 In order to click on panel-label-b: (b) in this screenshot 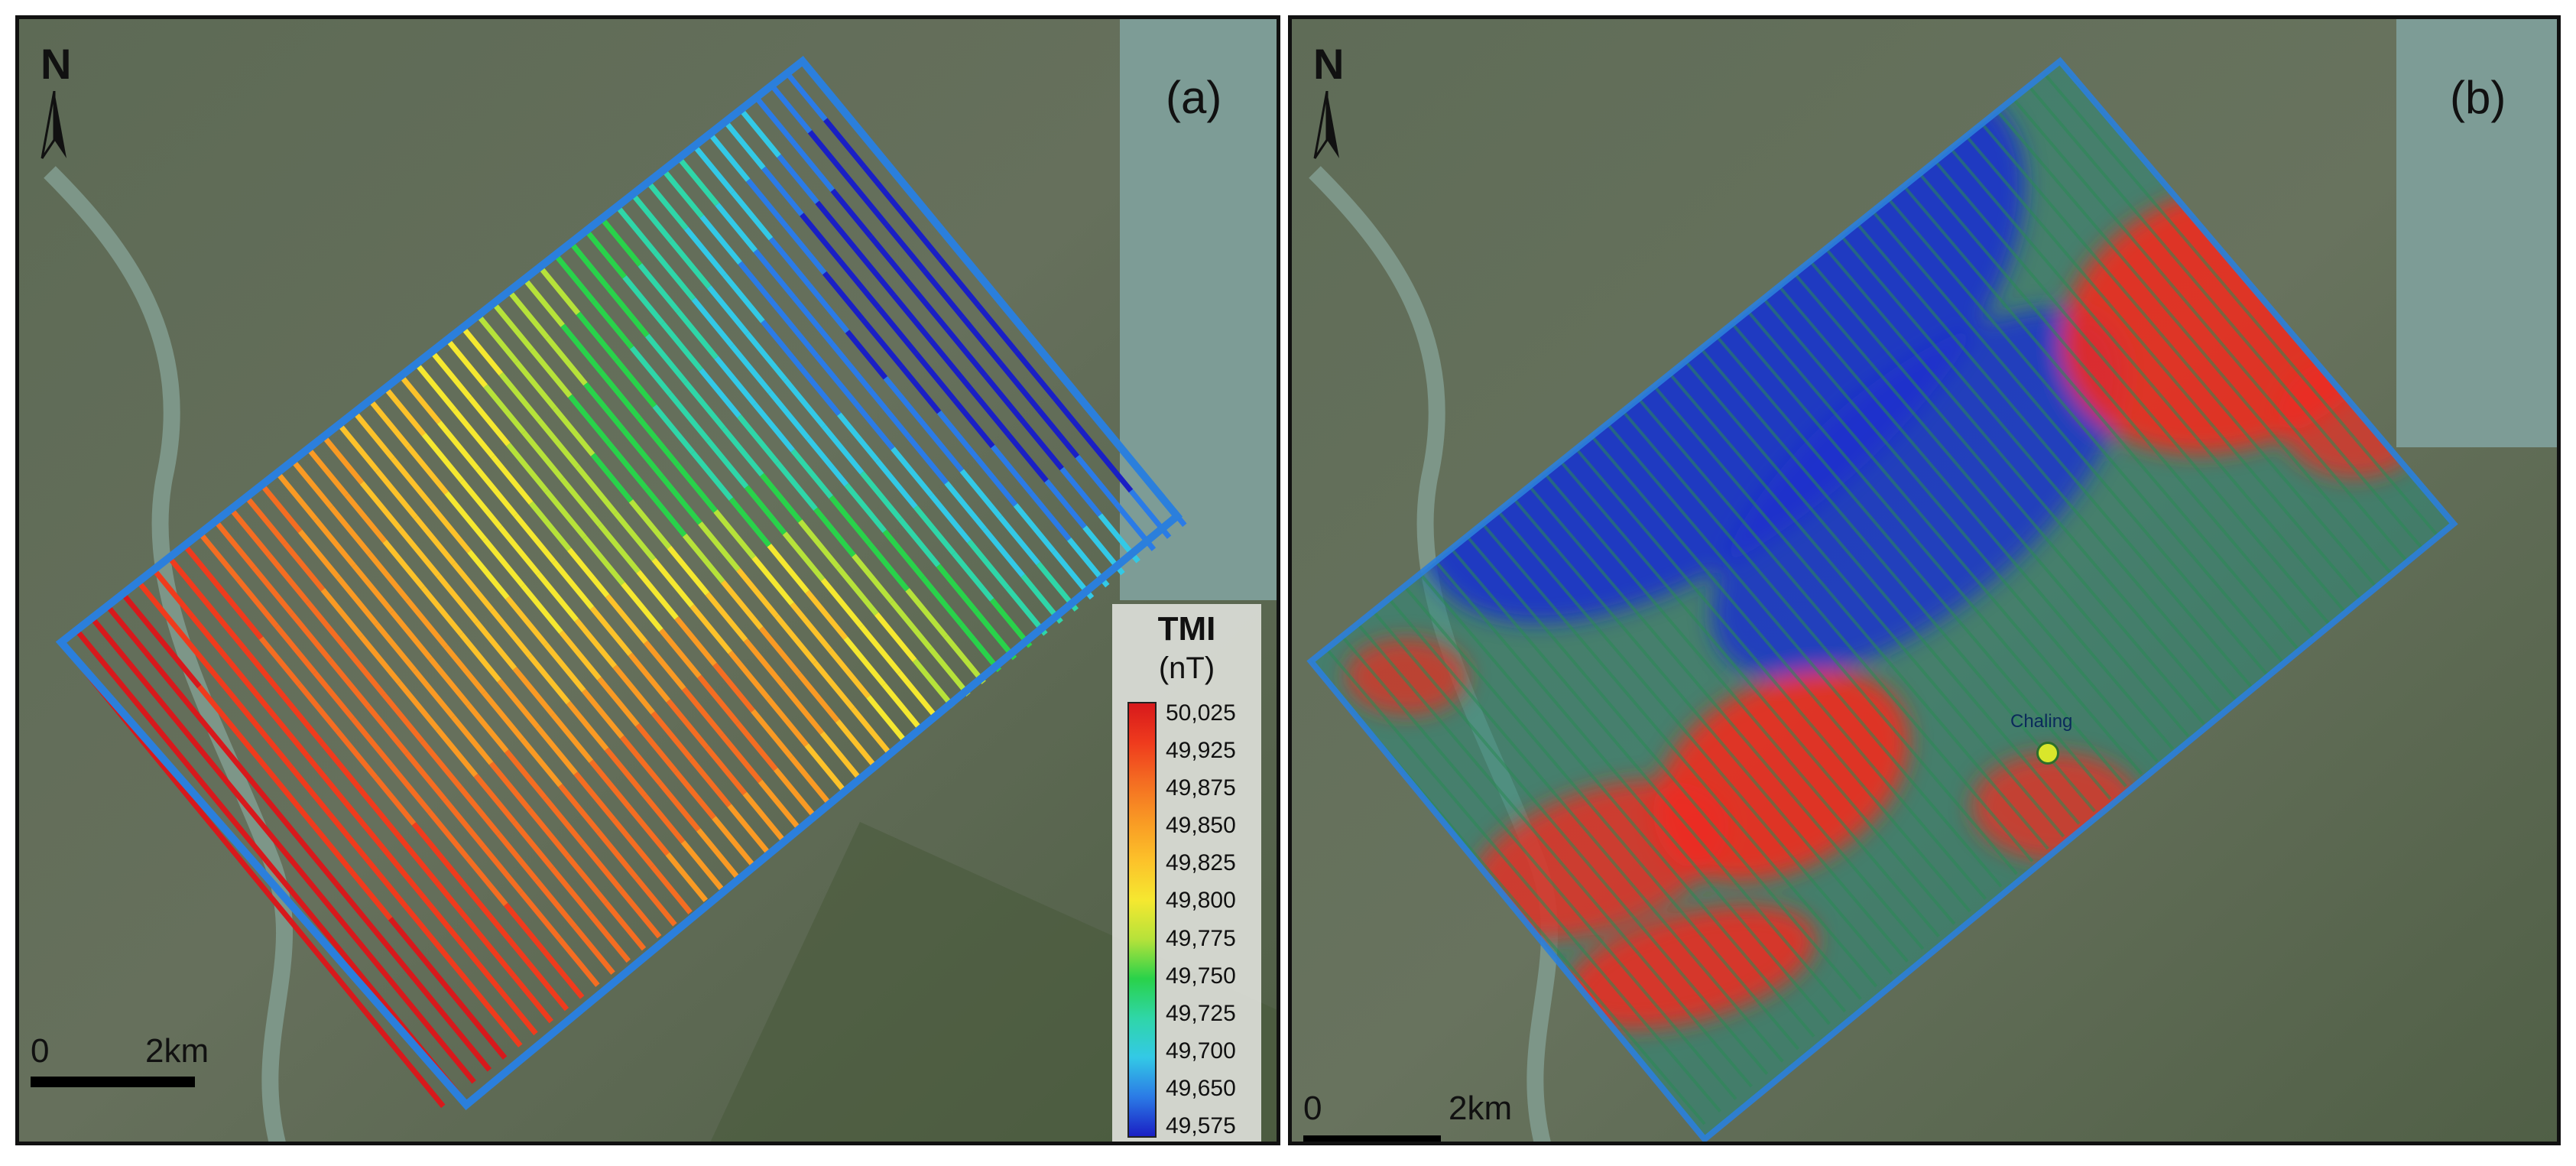, I will do `click(2478, 97)`.